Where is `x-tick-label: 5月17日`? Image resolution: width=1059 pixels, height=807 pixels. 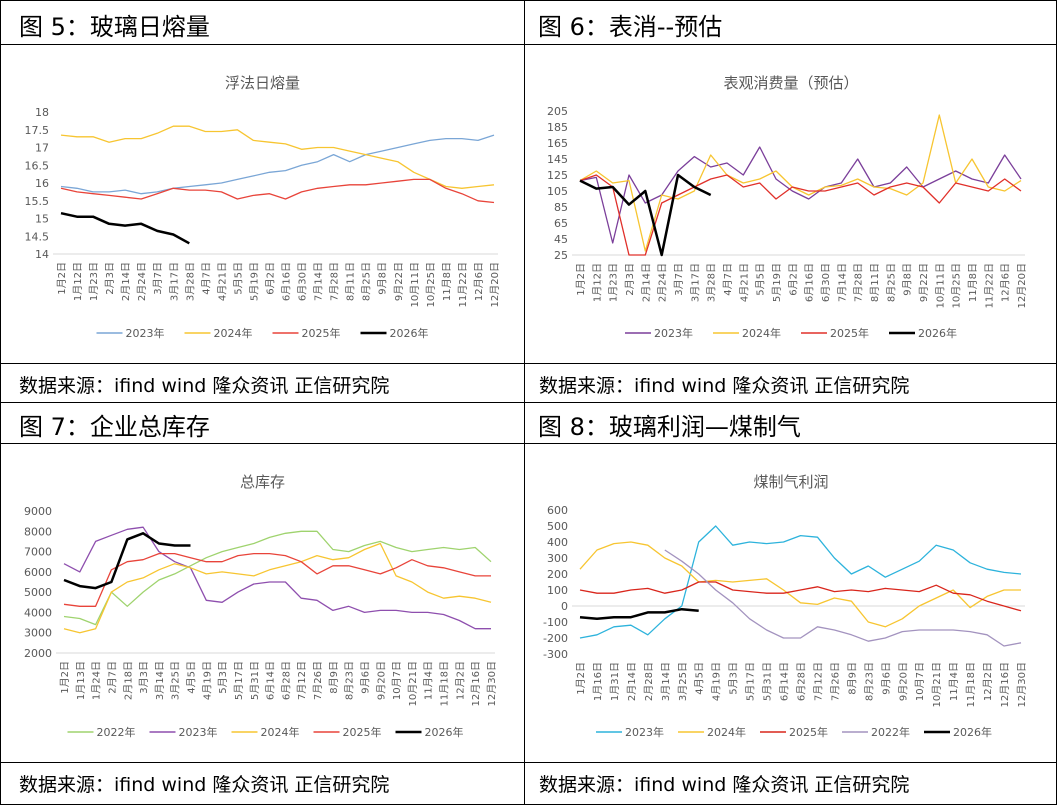 x-tick-label: 5月17日 is located at coordinates (239, 680).